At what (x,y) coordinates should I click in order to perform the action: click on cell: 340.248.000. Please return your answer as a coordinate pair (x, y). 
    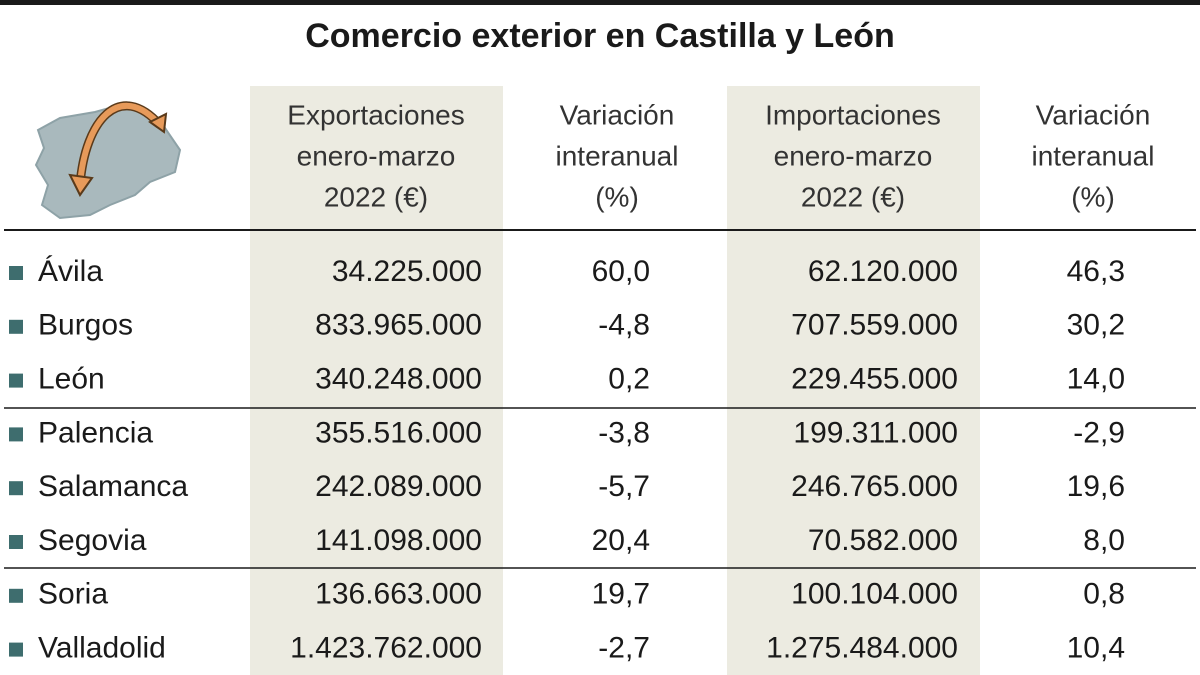
    Looking at the image, I should click on (398, 379).